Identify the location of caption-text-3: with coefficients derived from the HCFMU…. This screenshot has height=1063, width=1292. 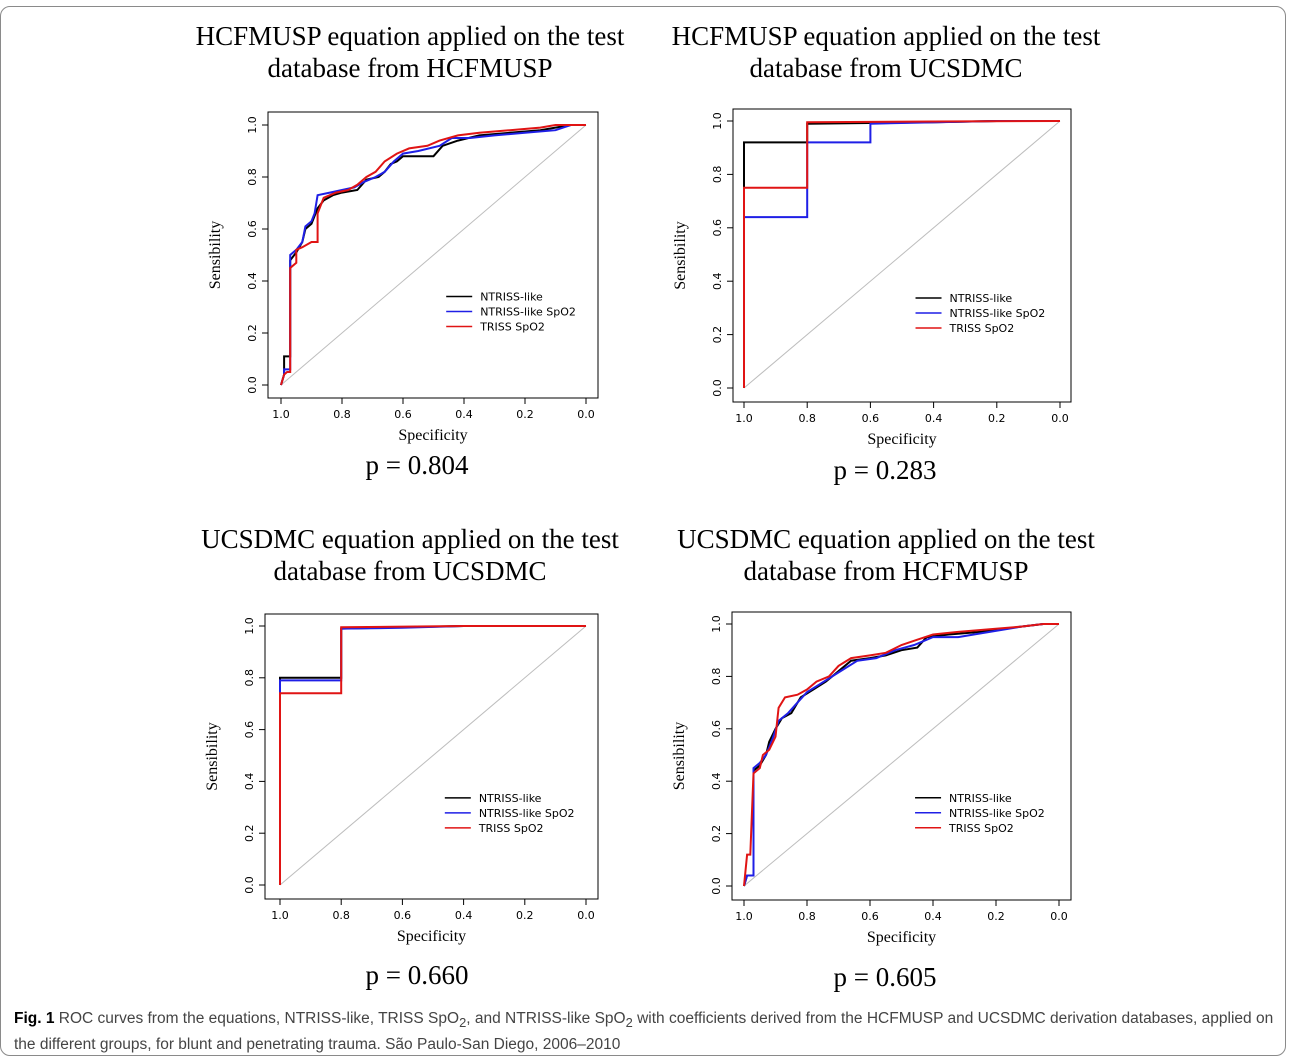
(644, 1032).